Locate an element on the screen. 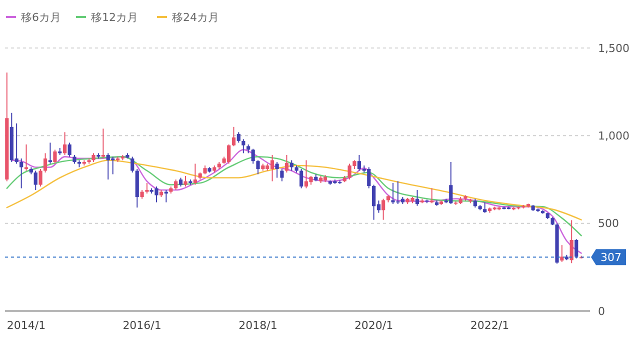  x-tick-label: 2016/1 is located at coordinates (142, 325).